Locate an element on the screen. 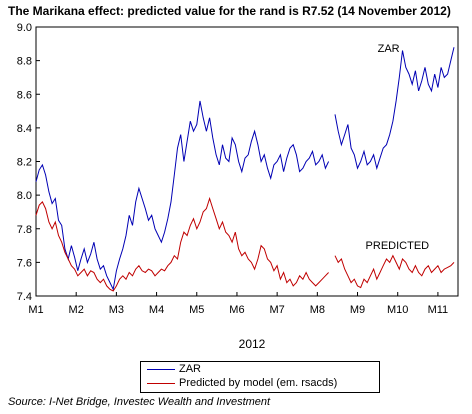  x-tick-label: M4 is located at coordinates (156, 310).